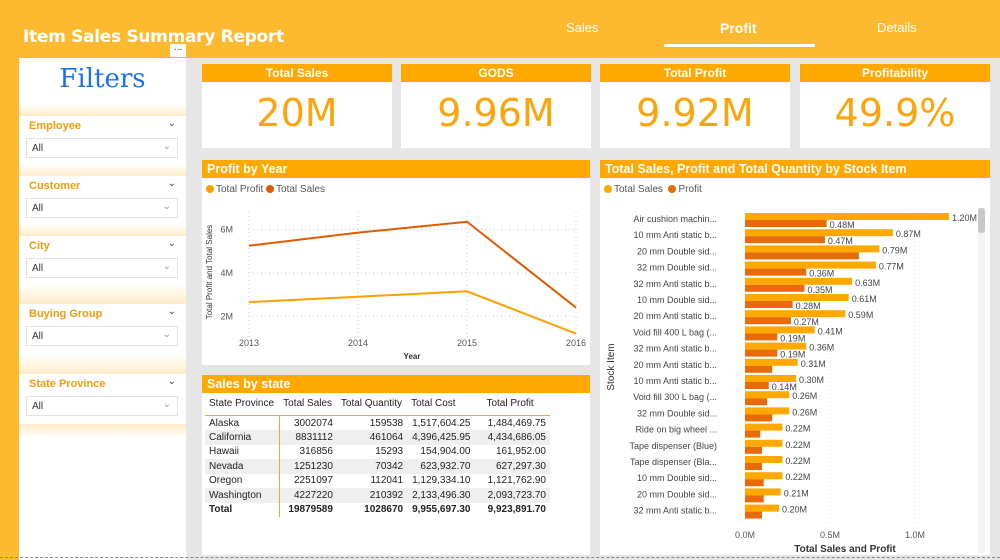  What do you see at coordinates (512, 406) in the screenshot?
I see `column-header: Total Profit` at bounding box center [512, 406].